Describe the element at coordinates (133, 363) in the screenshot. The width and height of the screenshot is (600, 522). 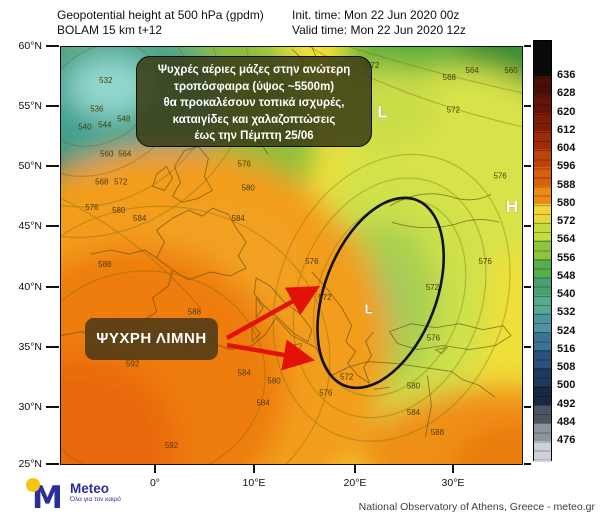
I see `contour-label: 592` at that location.